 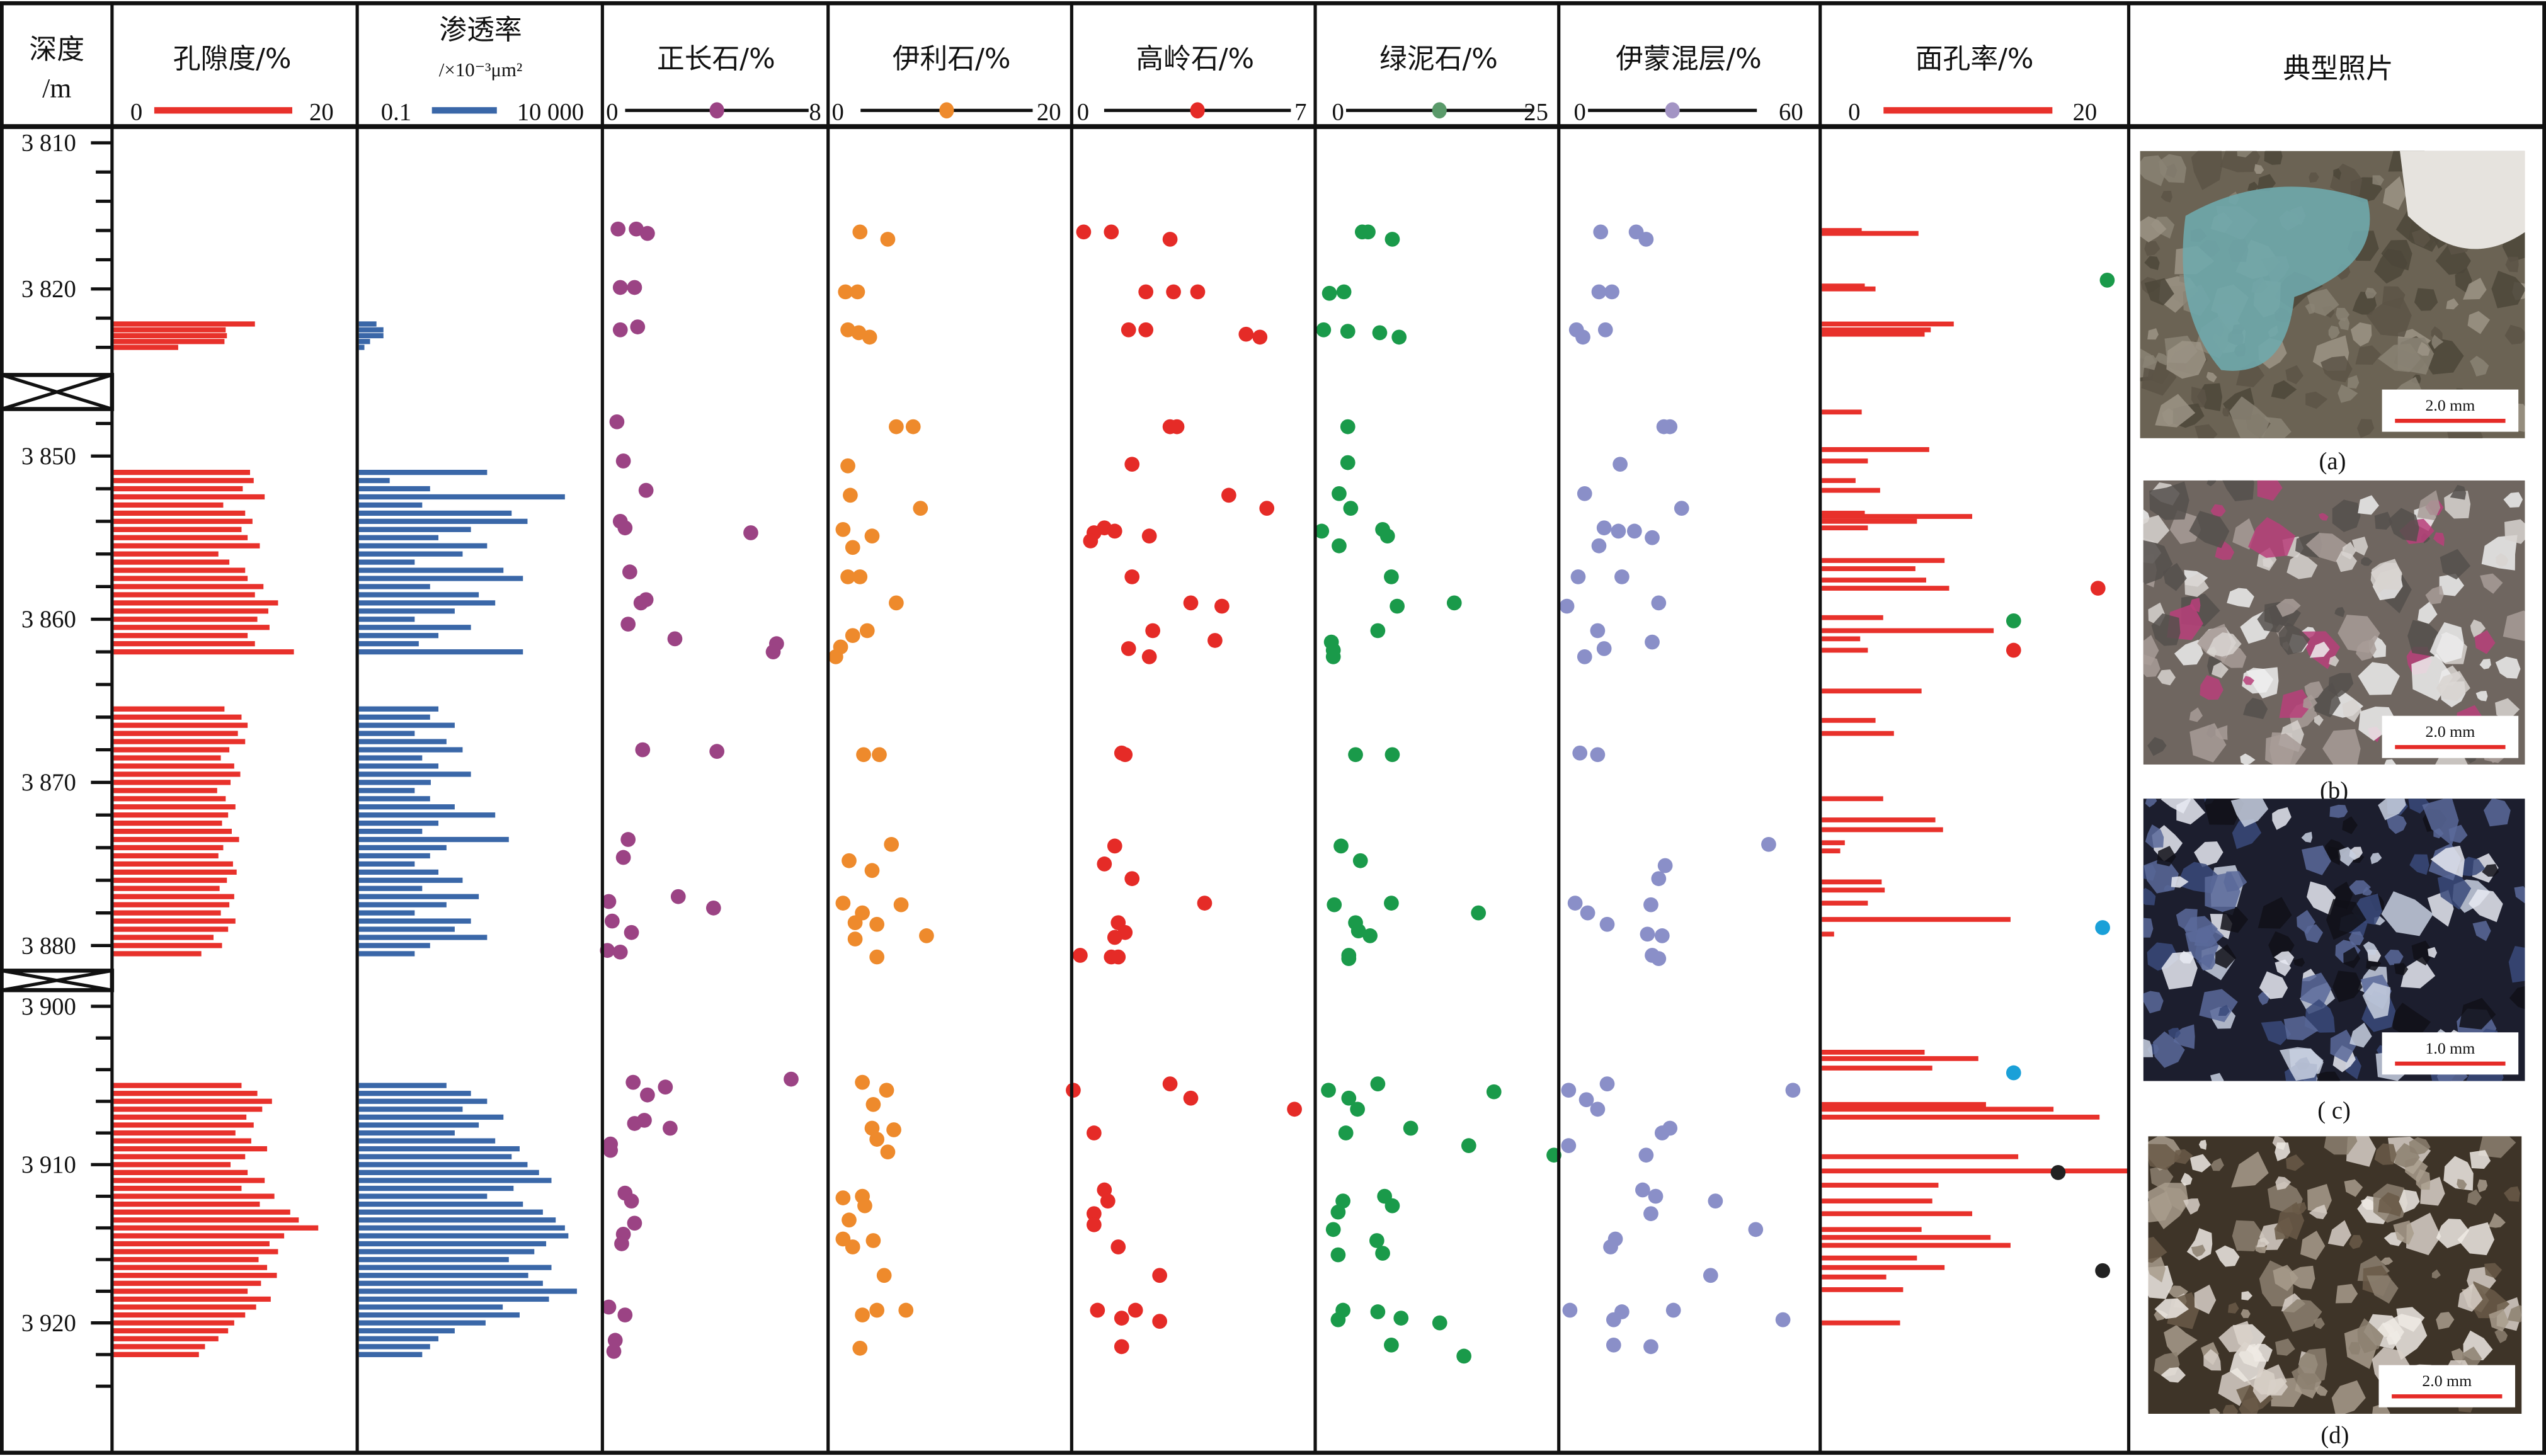 What do you see at coordinates (1968, 110) in the screenshot?
I see `areal-porosity-legend-bar` at bounding box center [1968, 110].